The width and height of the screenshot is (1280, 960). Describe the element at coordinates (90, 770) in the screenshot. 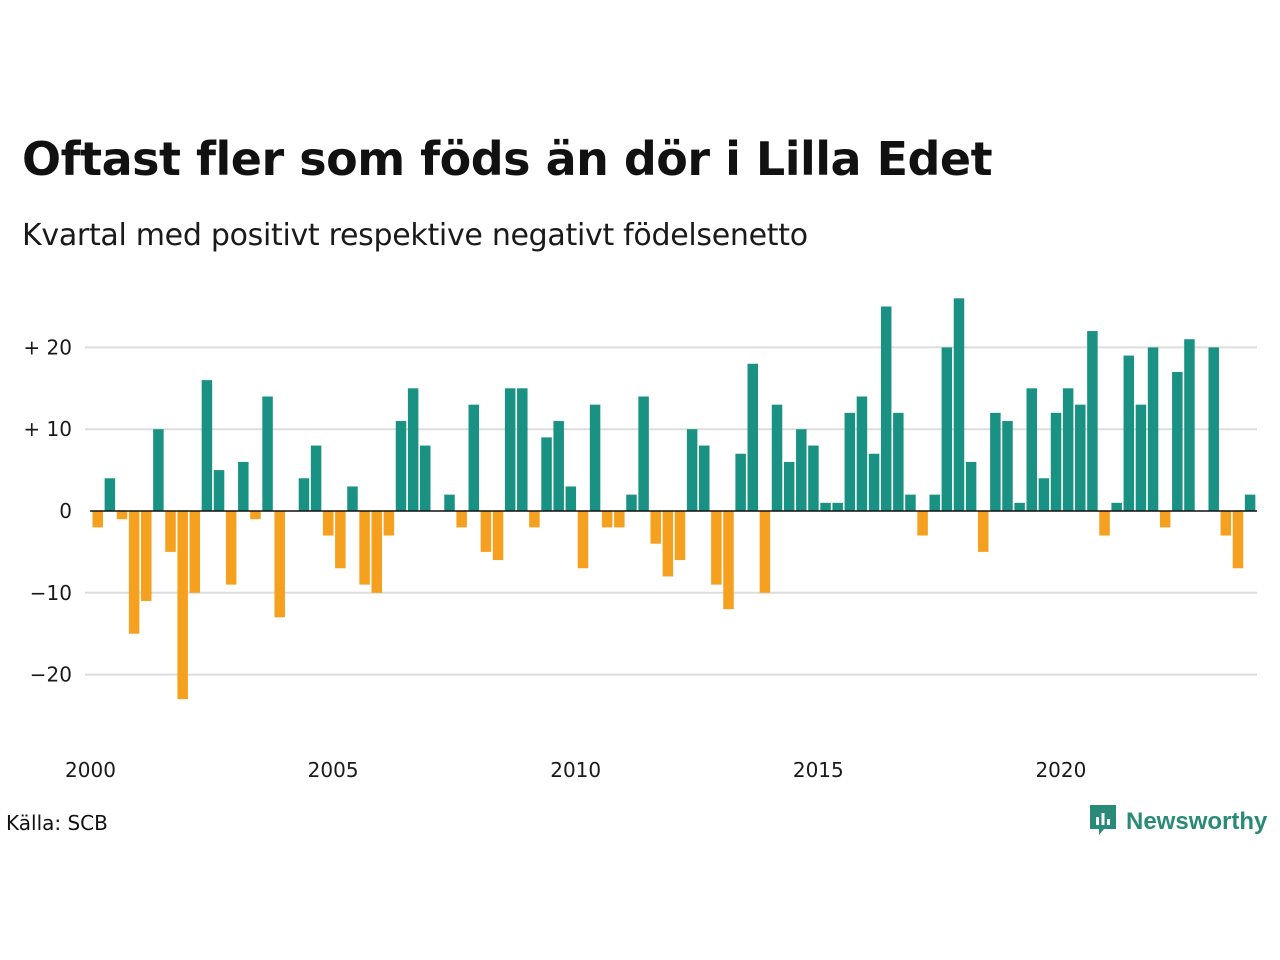

I see `x-tick-label: 2000` at that location.